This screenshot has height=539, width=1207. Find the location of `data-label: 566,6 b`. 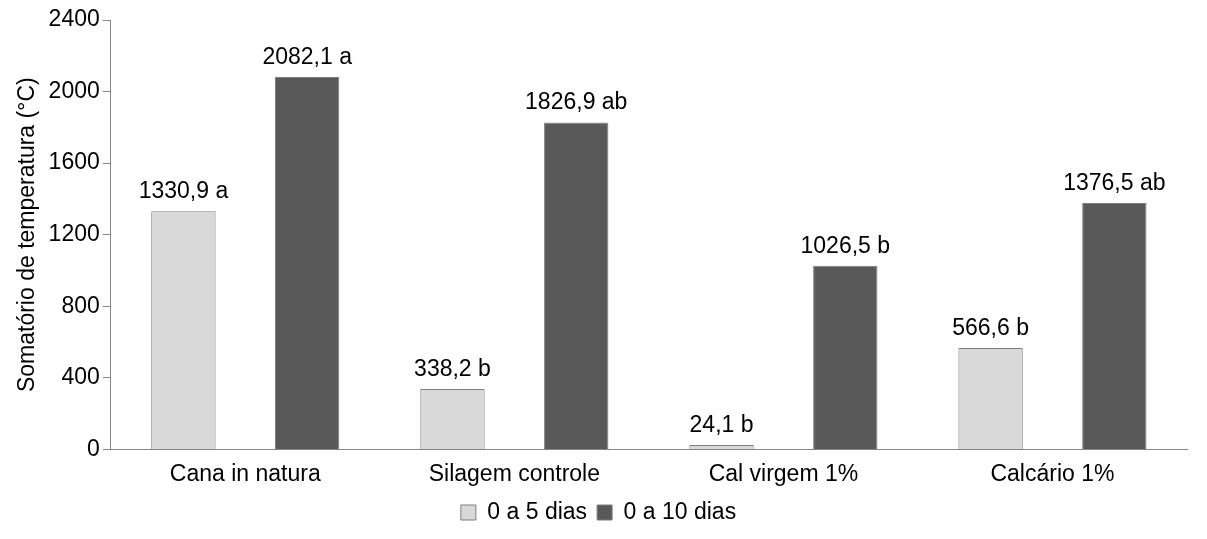

data-label: 566,6 b is located at coordinates (990, 326).